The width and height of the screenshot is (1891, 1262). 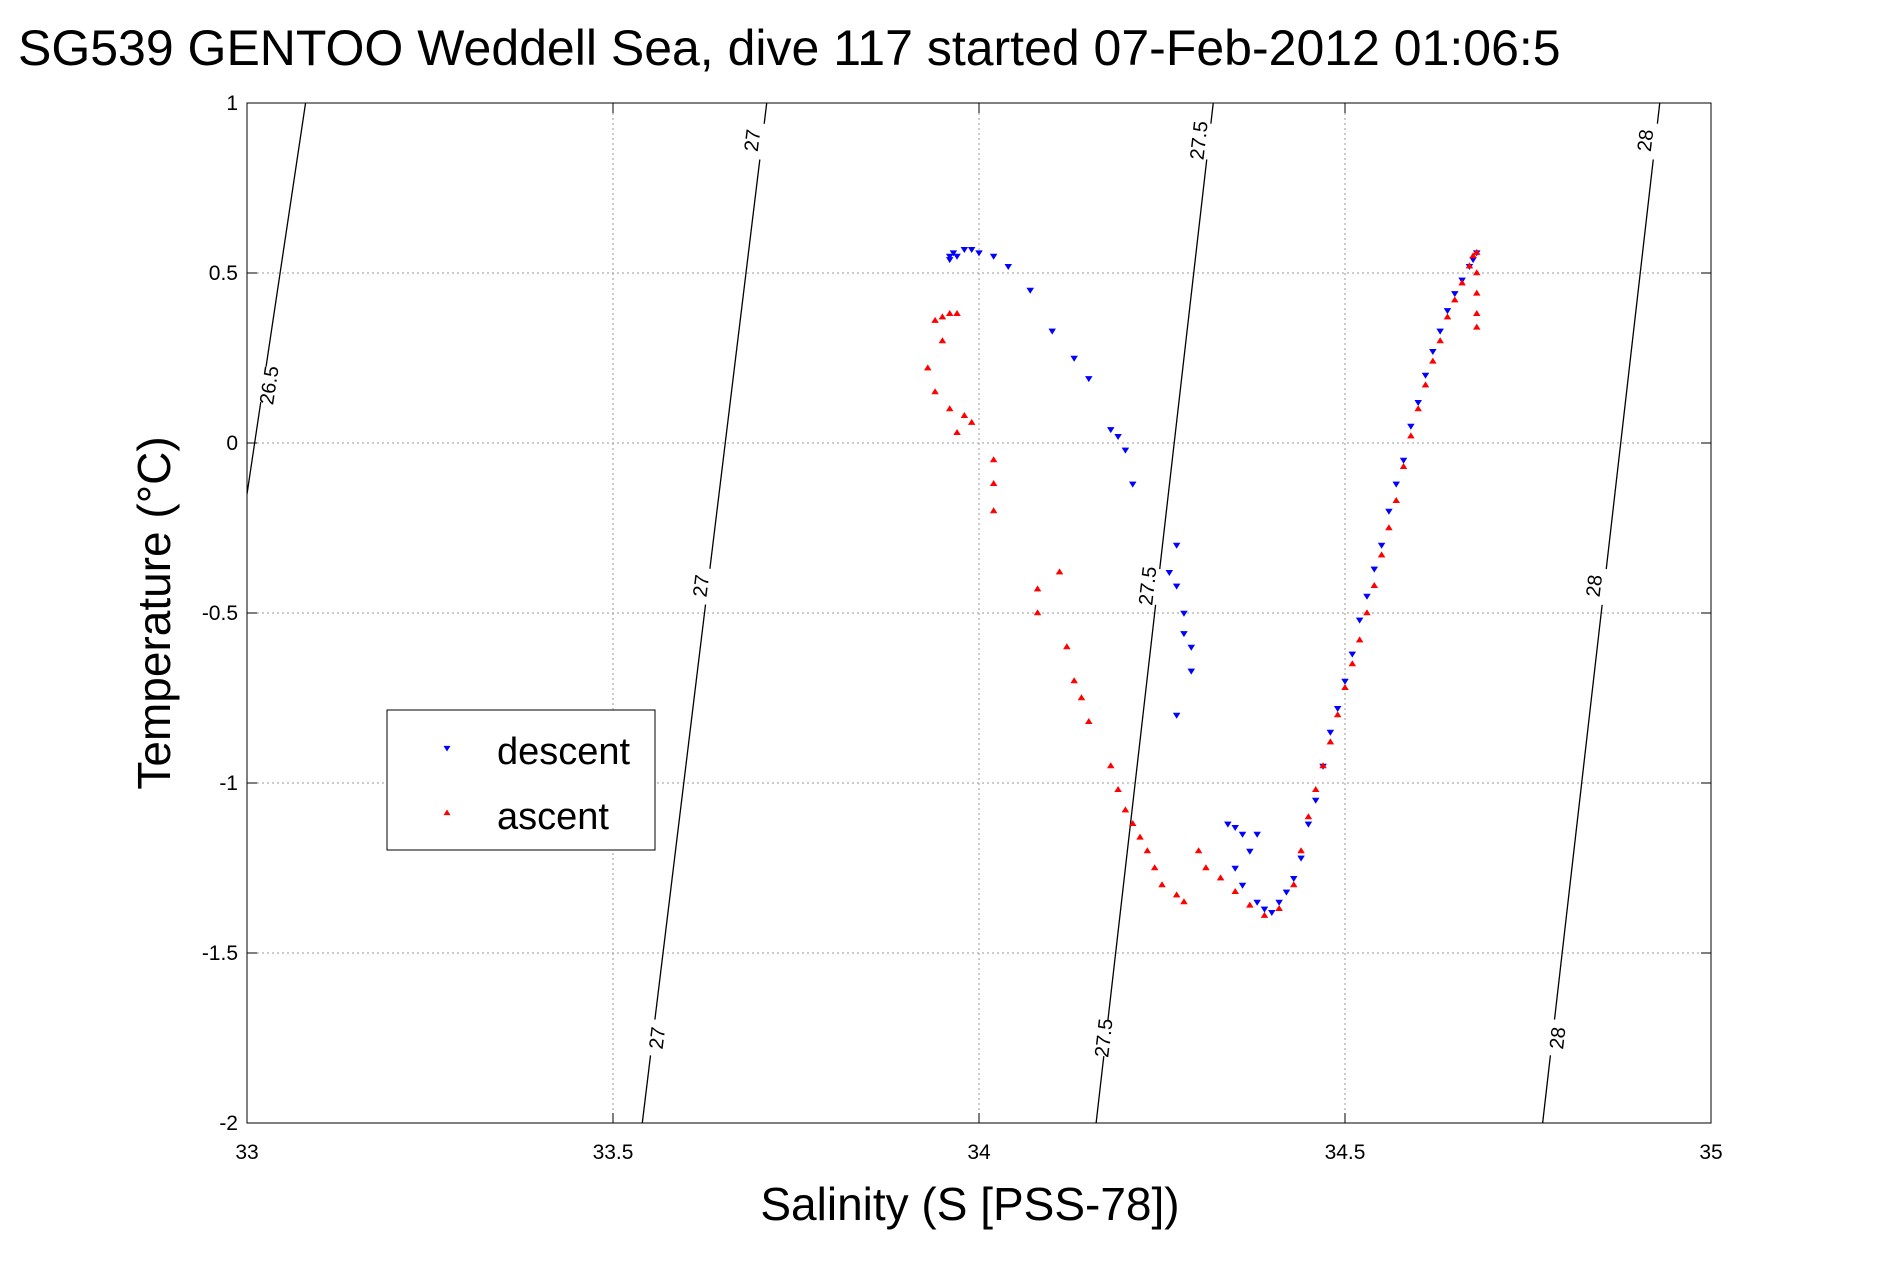 I want to click on x-tick-label: 35, so click(x=1710, y=1152).